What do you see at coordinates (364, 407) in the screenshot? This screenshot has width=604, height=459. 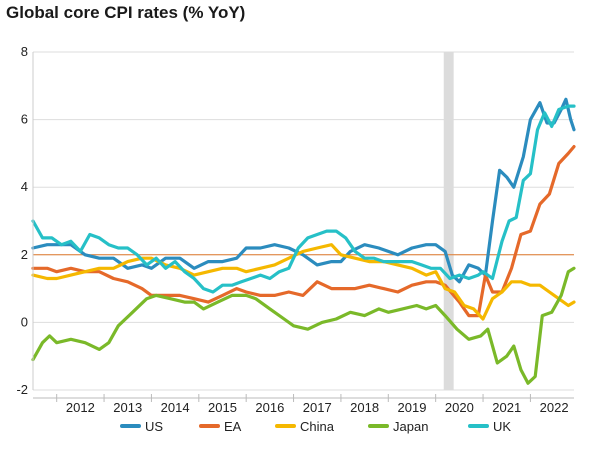 I see `x-tick-label: 2018` at bounding box center [364, 407].